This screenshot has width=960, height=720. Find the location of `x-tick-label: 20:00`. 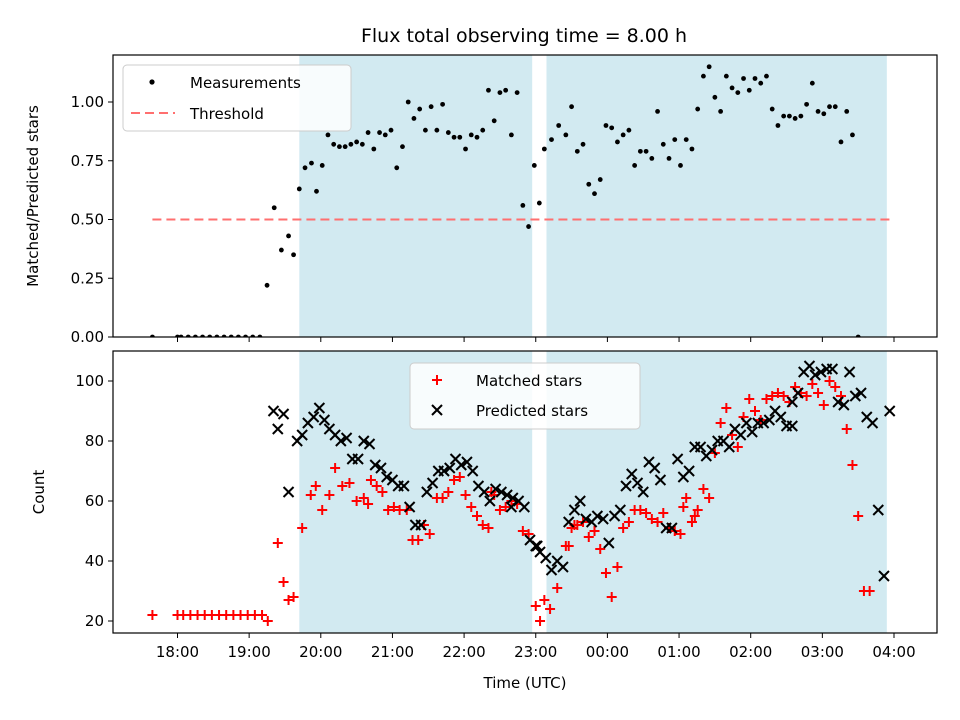

x-tick-label: 20:00 is located at coordinates (320, 652).